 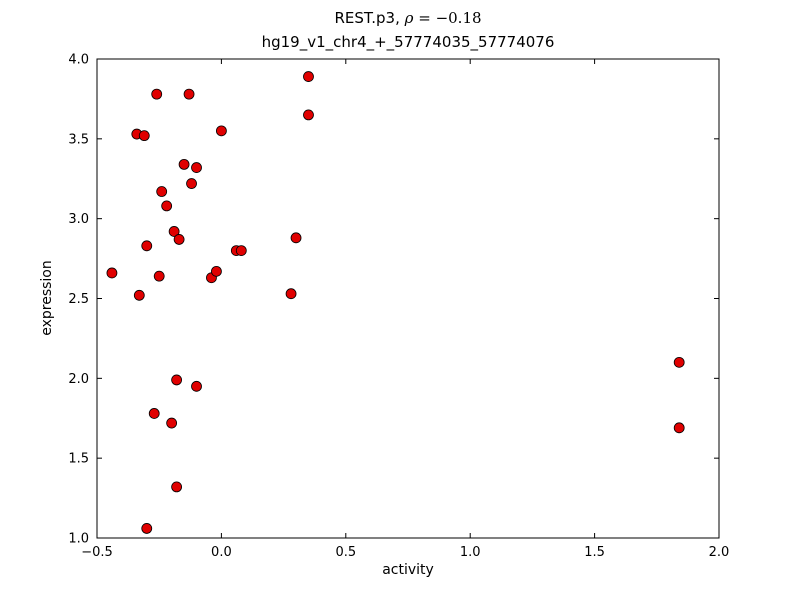 I want to click on x-tick-label: 2.0, so click(x=719, y=552).